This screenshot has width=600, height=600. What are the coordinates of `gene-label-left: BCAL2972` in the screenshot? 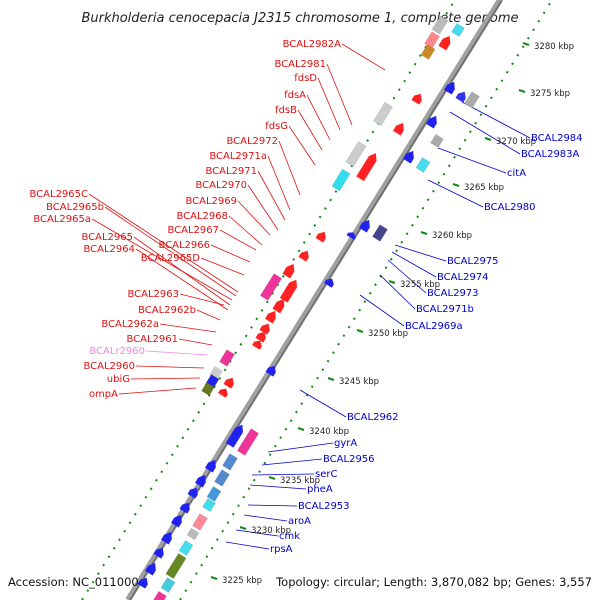 It's located at (252, 141).